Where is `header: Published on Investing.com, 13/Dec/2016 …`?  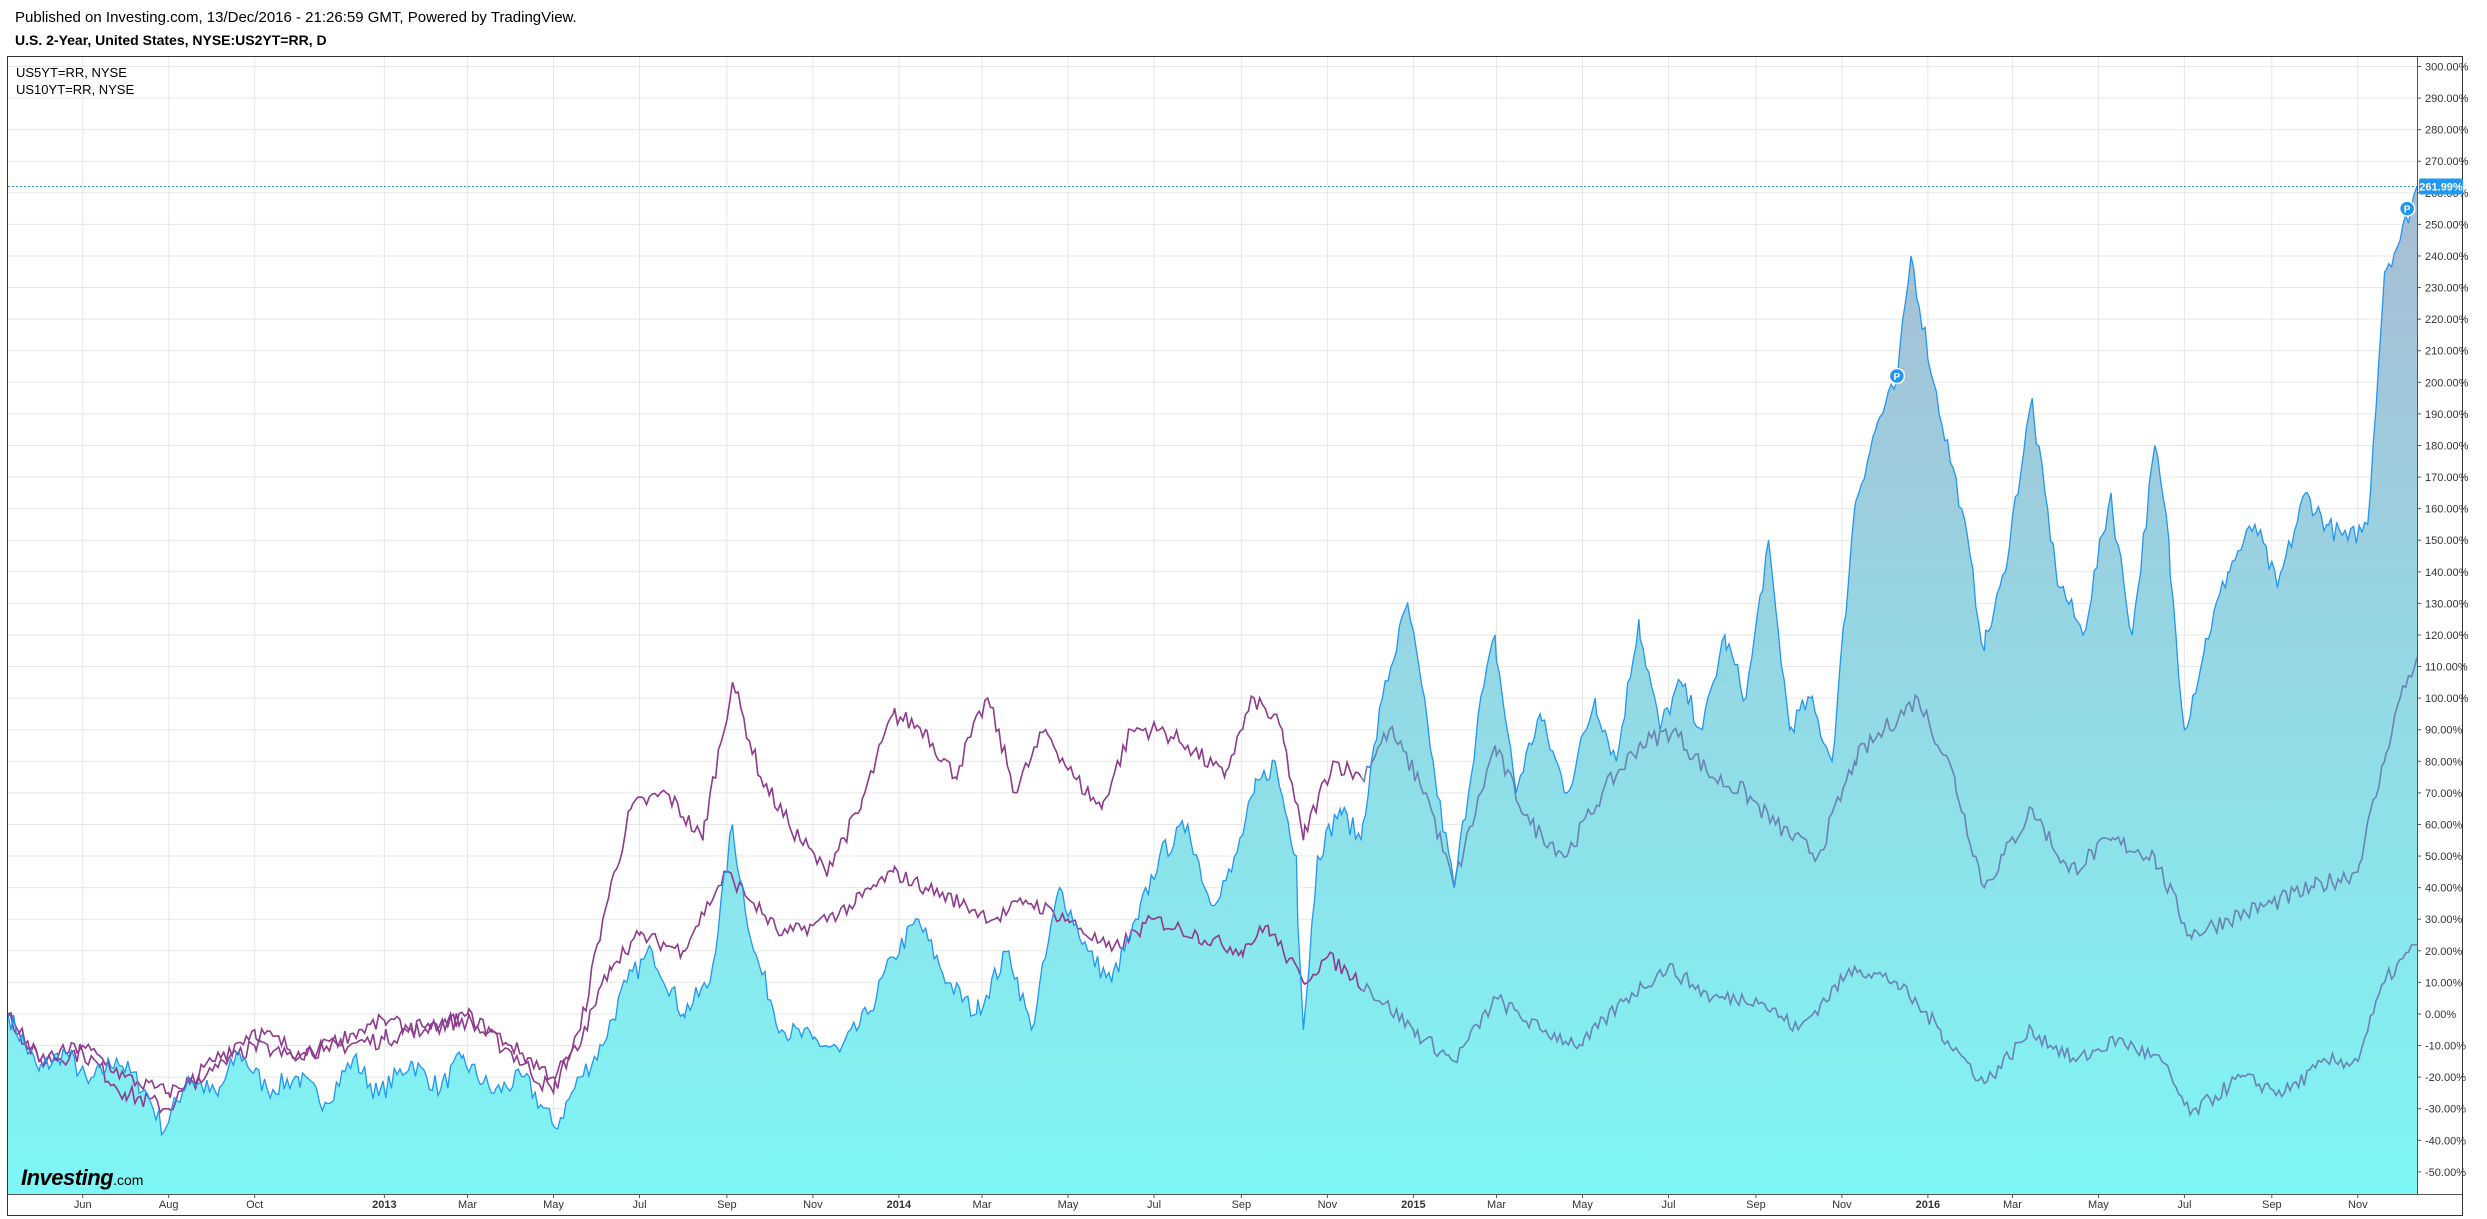 header: Published on Investing.com, 13/Dec/2016 … is located at coordinates (296, 29).